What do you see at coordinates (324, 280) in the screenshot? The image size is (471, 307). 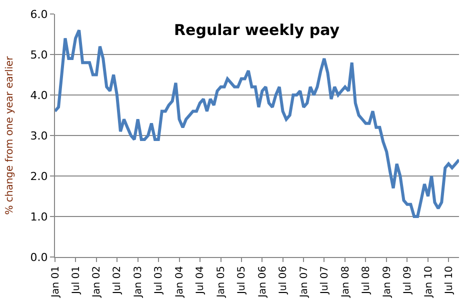 I see `x-tick-label: Jul 07` at bounding box center [324, 280].